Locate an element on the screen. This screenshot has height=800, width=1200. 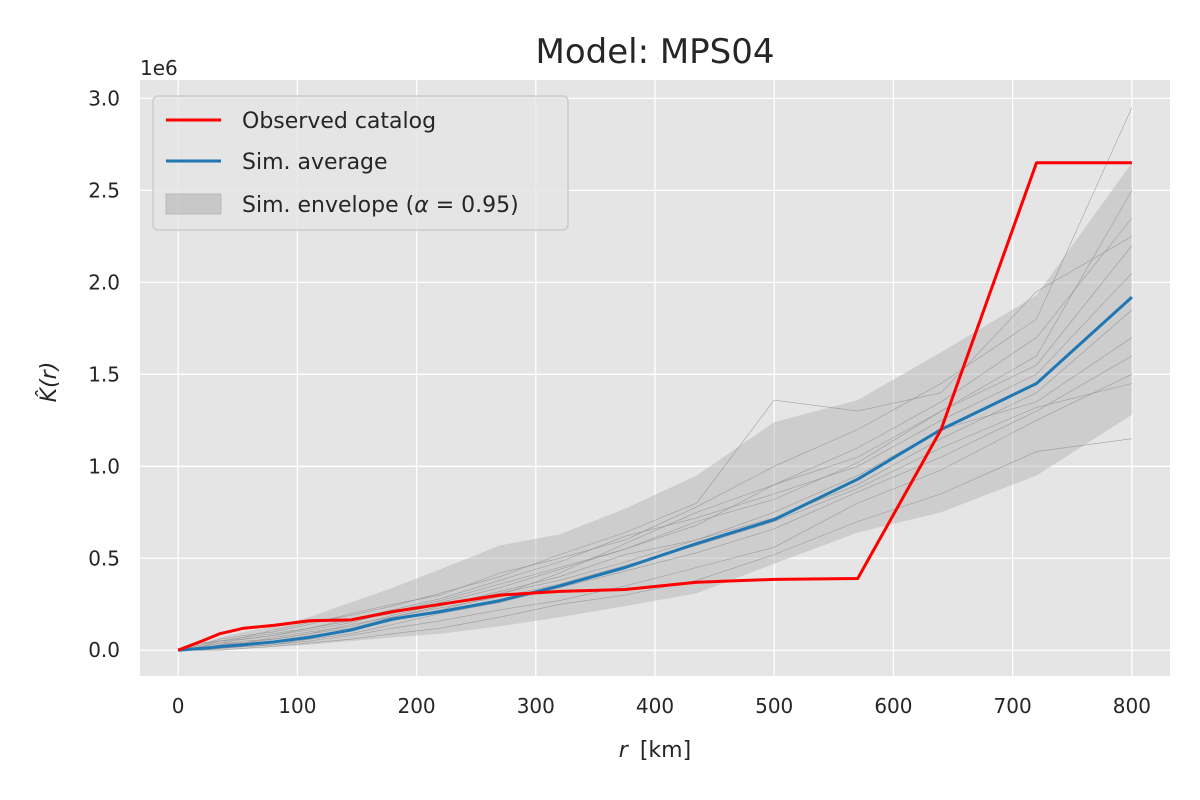
x-tick-label: 600 is located at coordinates (893, 706).